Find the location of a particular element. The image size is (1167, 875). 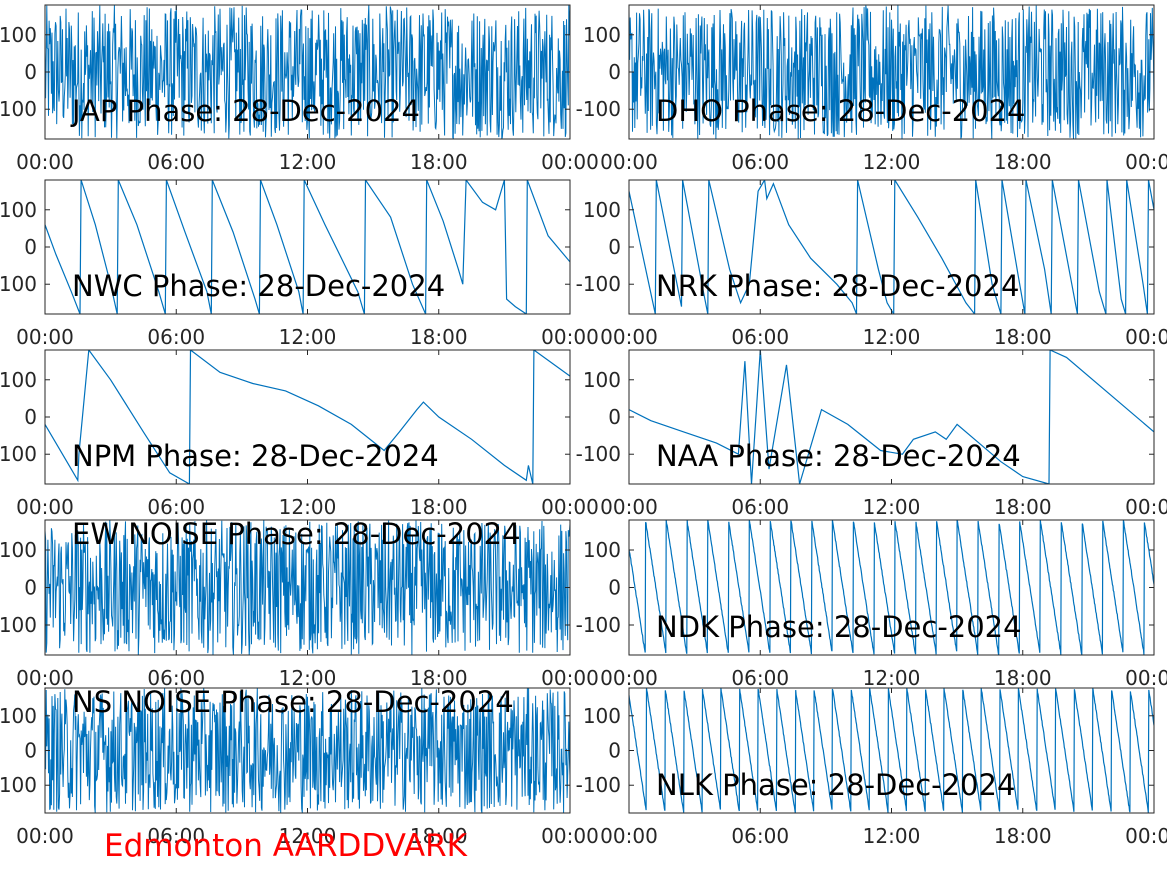

subplot-title: DHO Phase: 28-Dec-2024 is located at coordinates (841, 111).